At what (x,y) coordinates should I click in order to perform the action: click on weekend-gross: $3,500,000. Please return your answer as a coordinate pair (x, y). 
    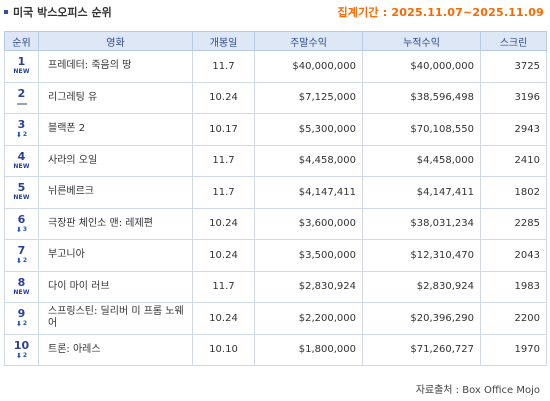
    Looking at the image, I should click on (308, 255).